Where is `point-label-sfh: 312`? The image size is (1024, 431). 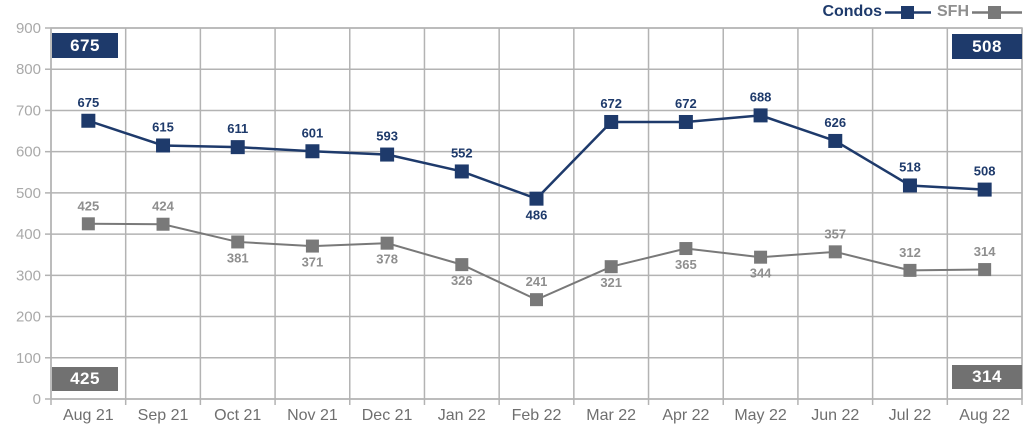
point-label-sfh: 312 is located at coordinates (910, 252).